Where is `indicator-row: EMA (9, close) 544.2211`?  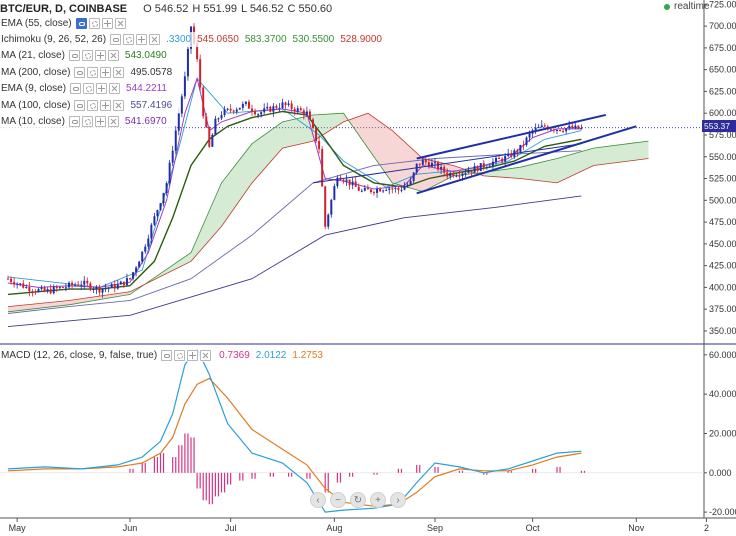
indicator-row: EMA (9, close) 544.2211 is located at coordinates (87, 88).